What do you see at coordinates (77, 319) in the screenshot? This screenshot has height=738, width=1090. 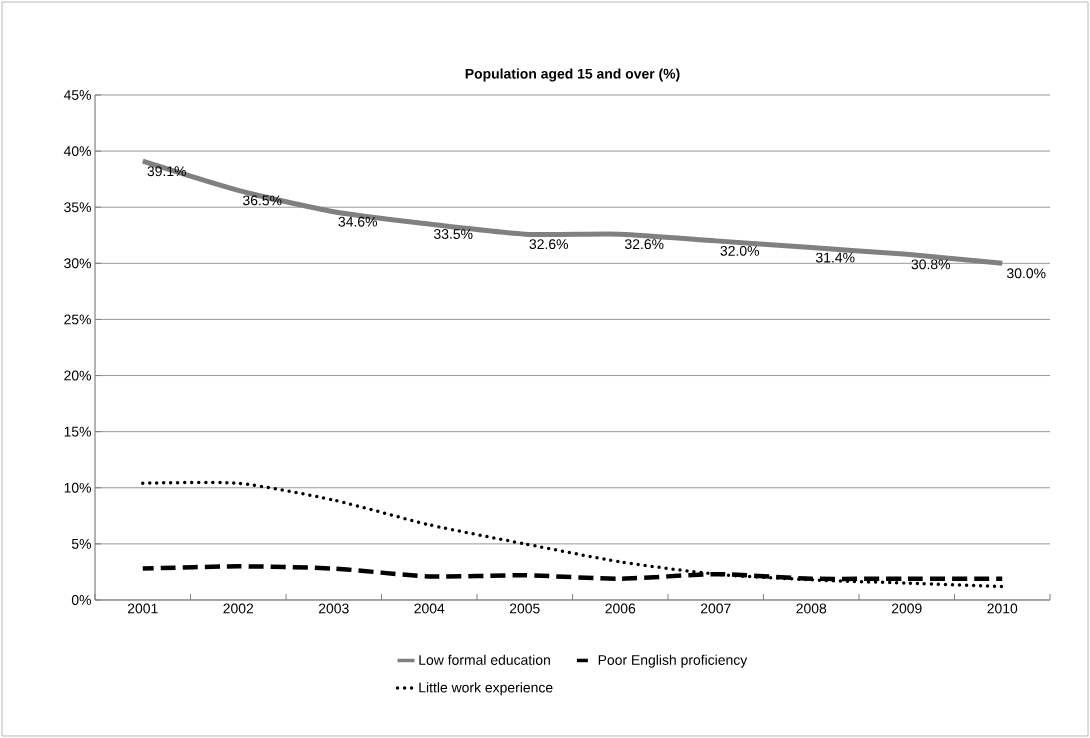 I see `y-tick-label: 25%` at bounding box center [77, 319].